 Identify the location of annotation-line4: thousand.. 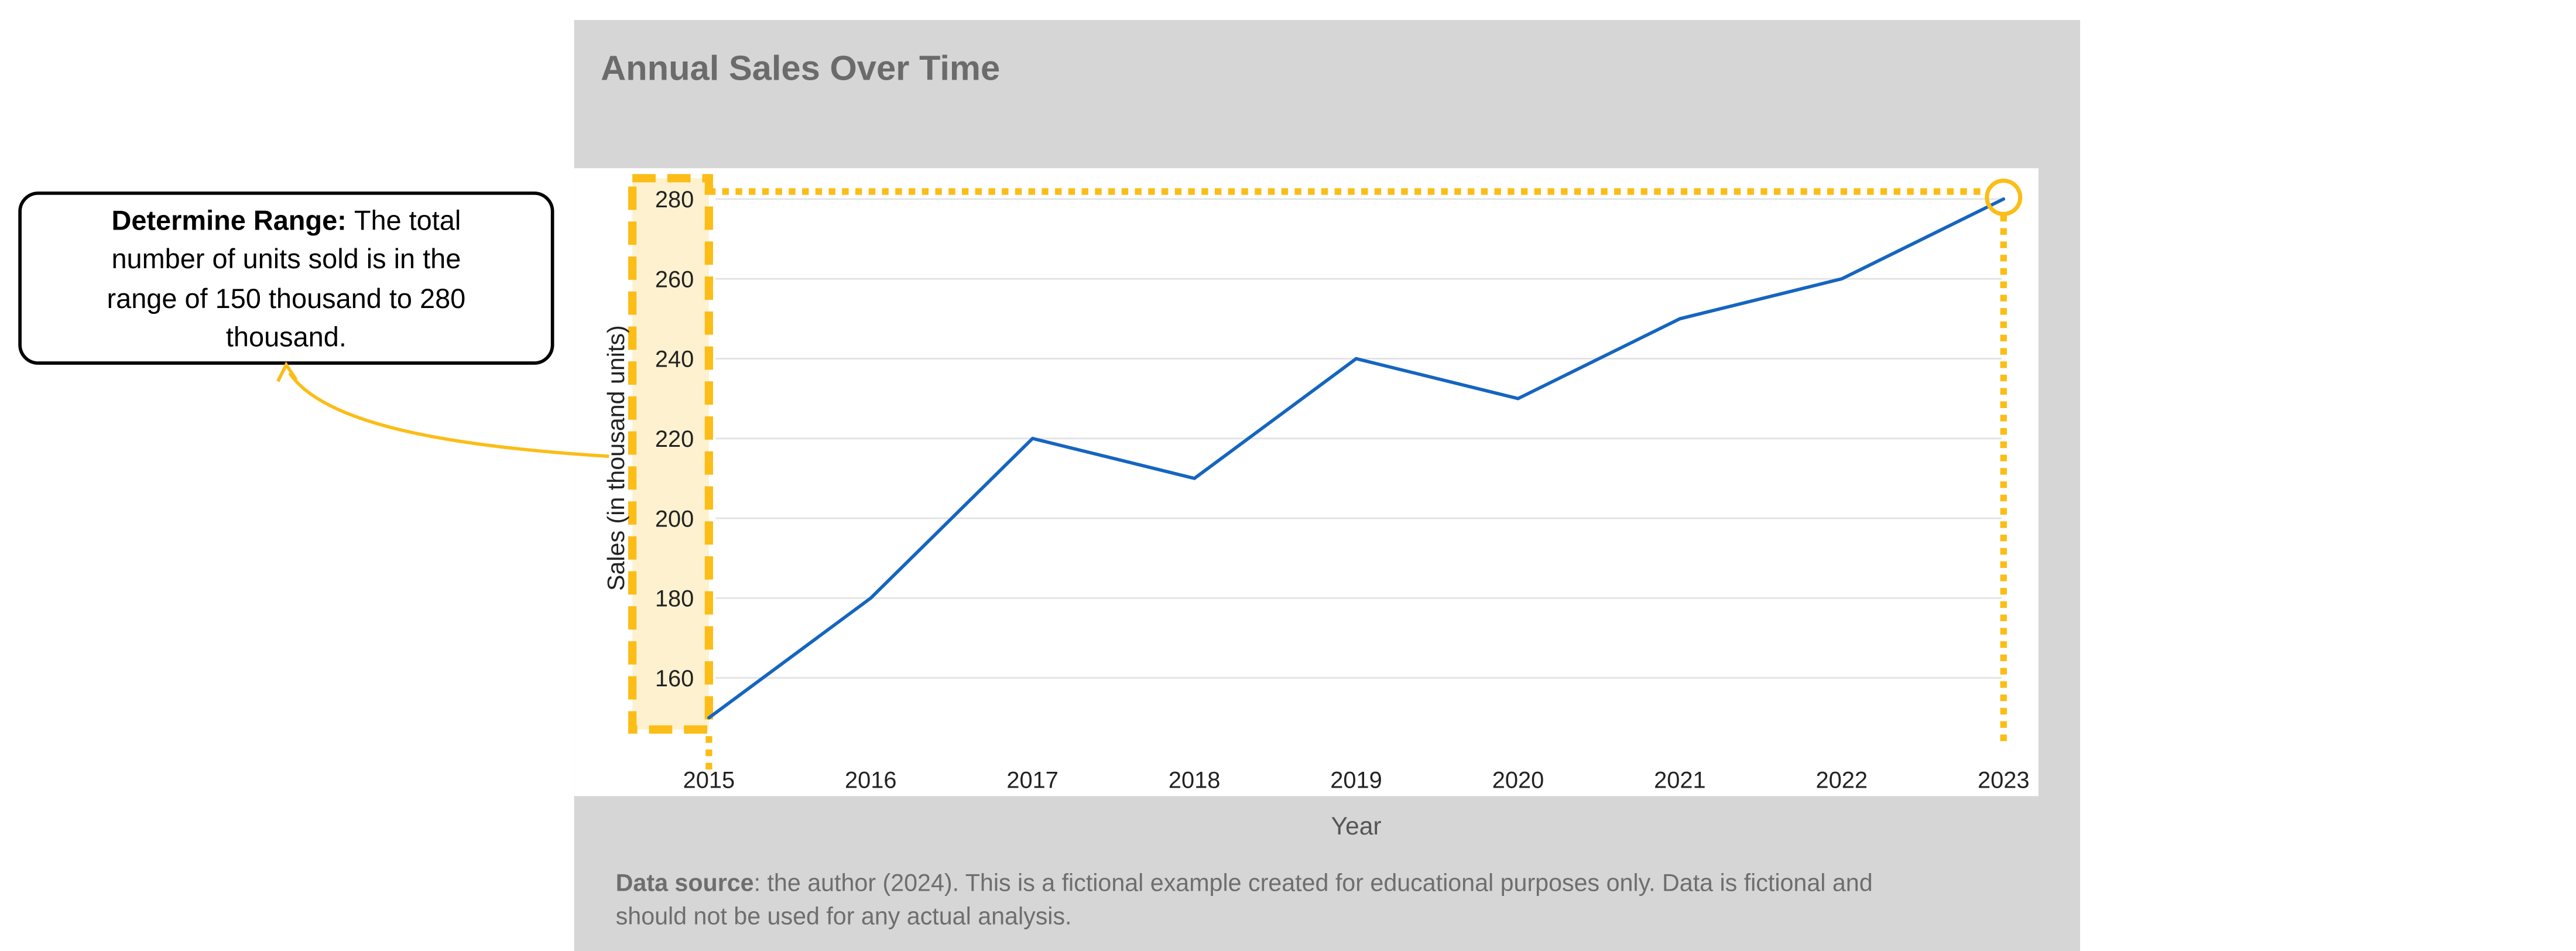
(286, 338).